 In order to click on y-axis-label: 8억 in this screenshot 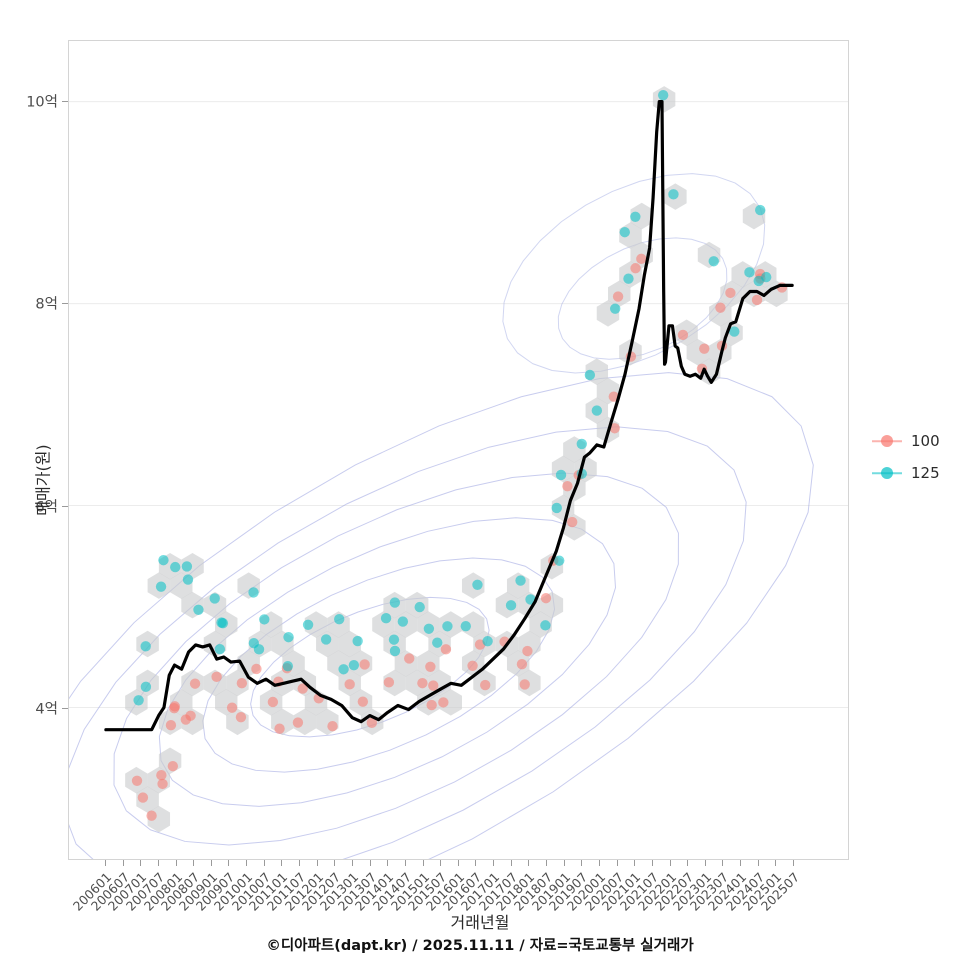, I will do `click(46, 304)`.